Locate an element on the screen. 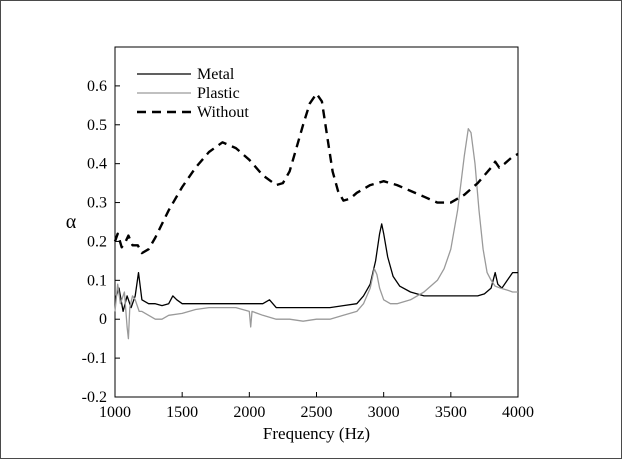  legend-label-without: Without is located at coordinates (223, 112).